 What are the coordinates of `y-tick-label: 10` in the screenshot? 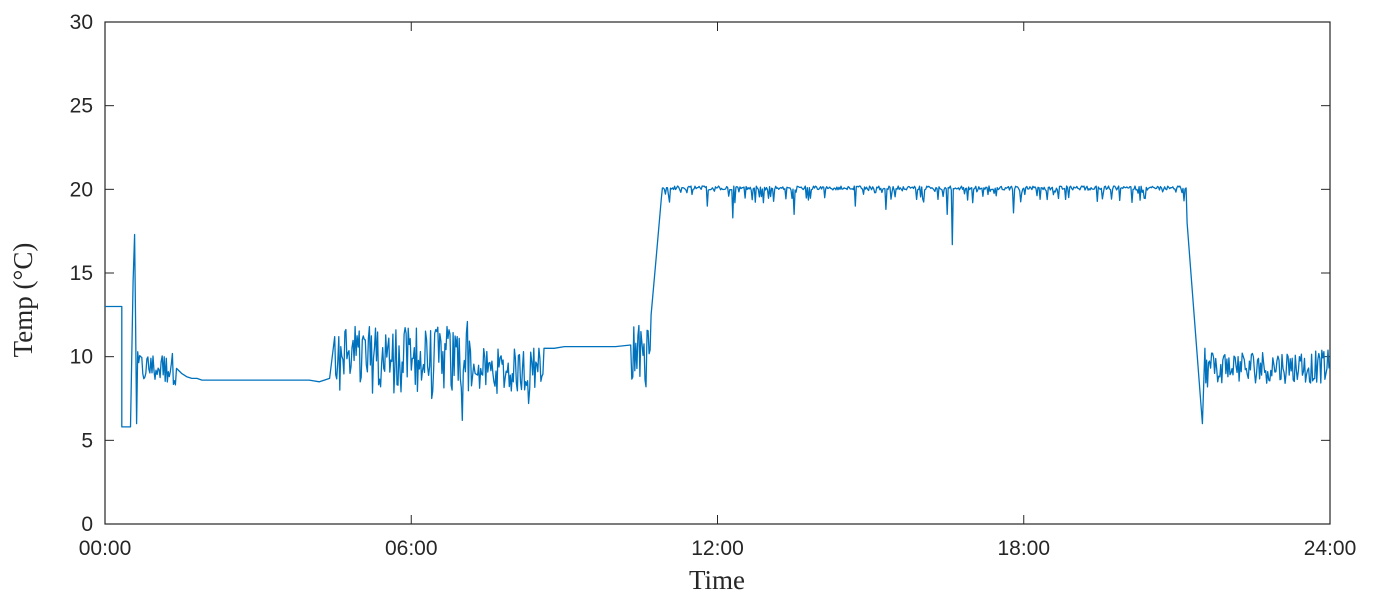 It's located at (81, 357).